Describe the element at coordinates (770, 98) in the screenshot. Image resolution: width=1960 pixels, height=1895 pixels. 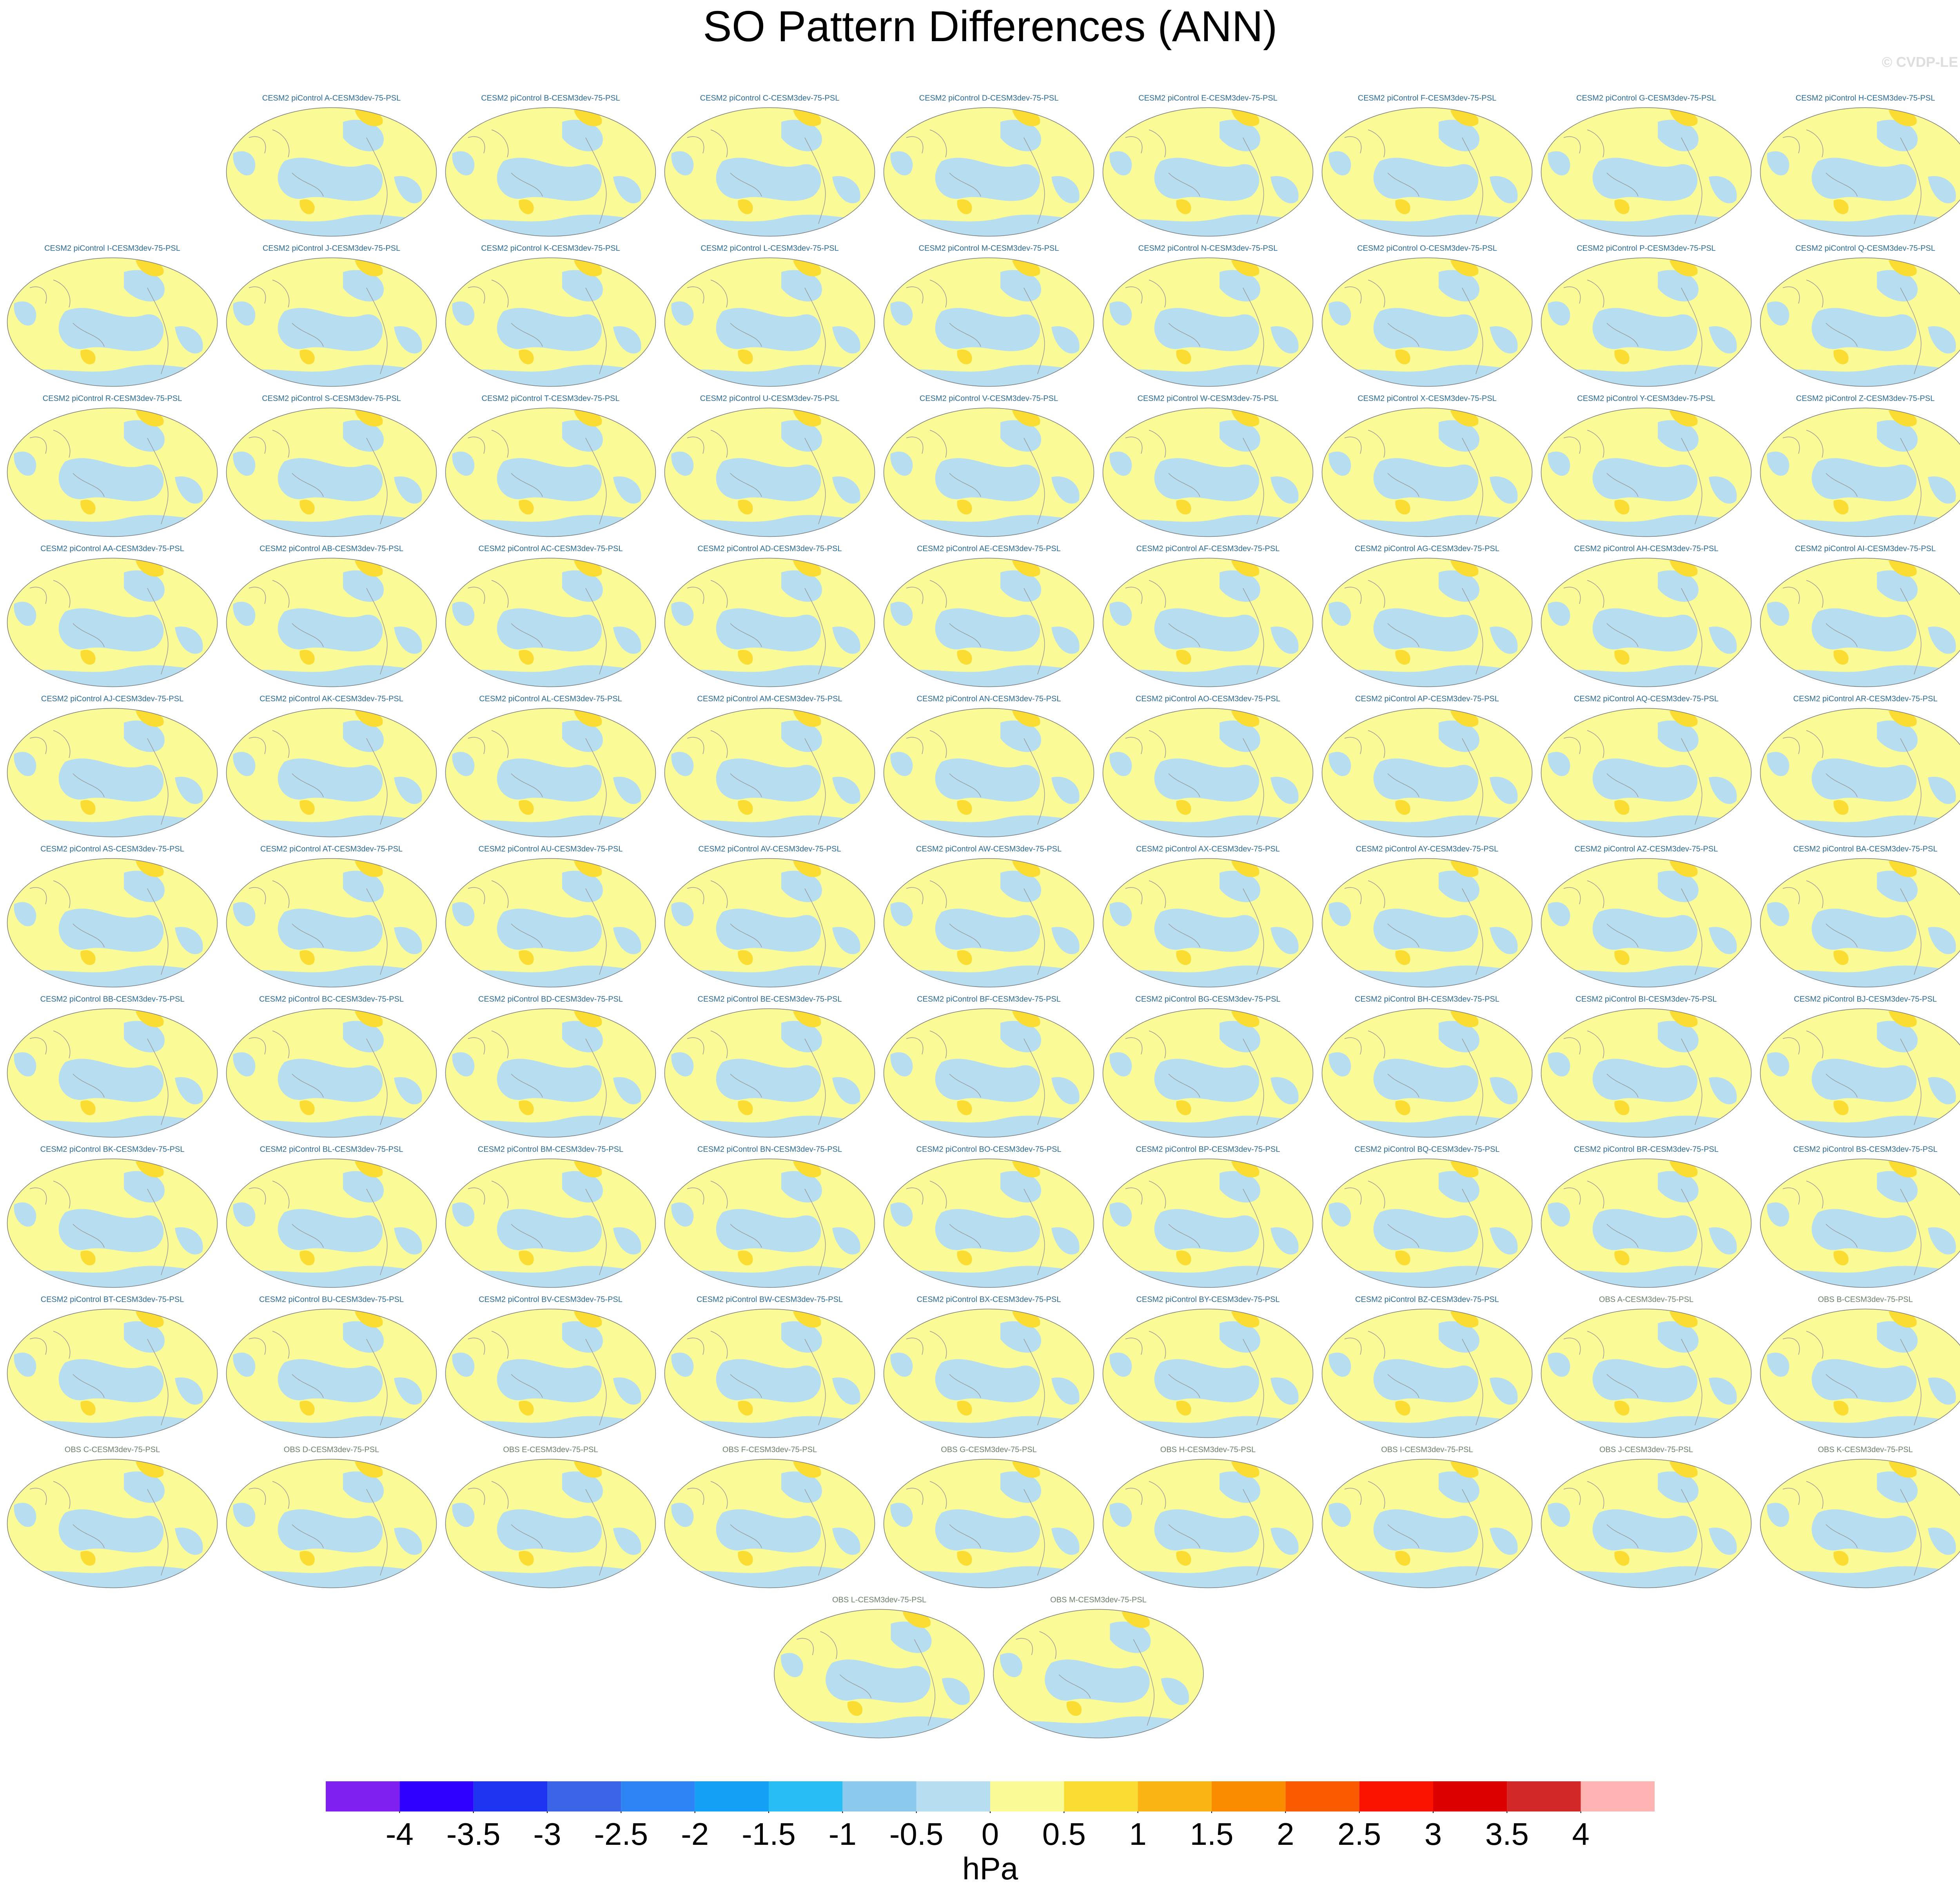
I see `panel-title: CESM2 piControl C-CESM3dev-75-PSL` at that location.